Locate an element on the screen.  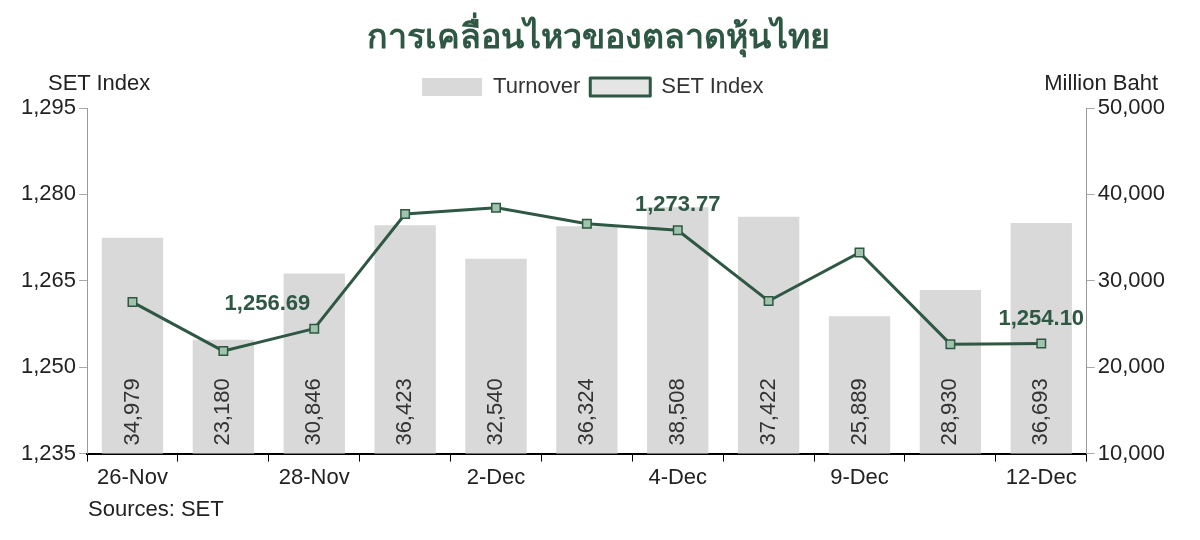
data-label: 38,508 is located at coordinates (676, 412).